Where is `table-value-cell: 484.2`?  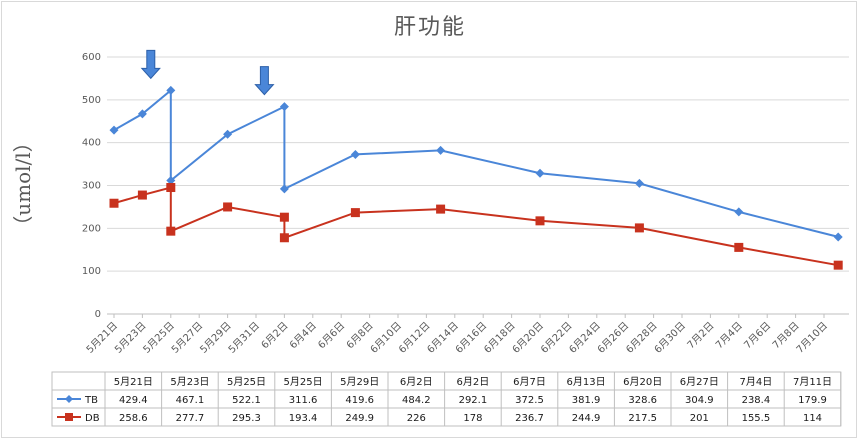 table-value-cell: 484.2 is located at coordinates (416, 400).